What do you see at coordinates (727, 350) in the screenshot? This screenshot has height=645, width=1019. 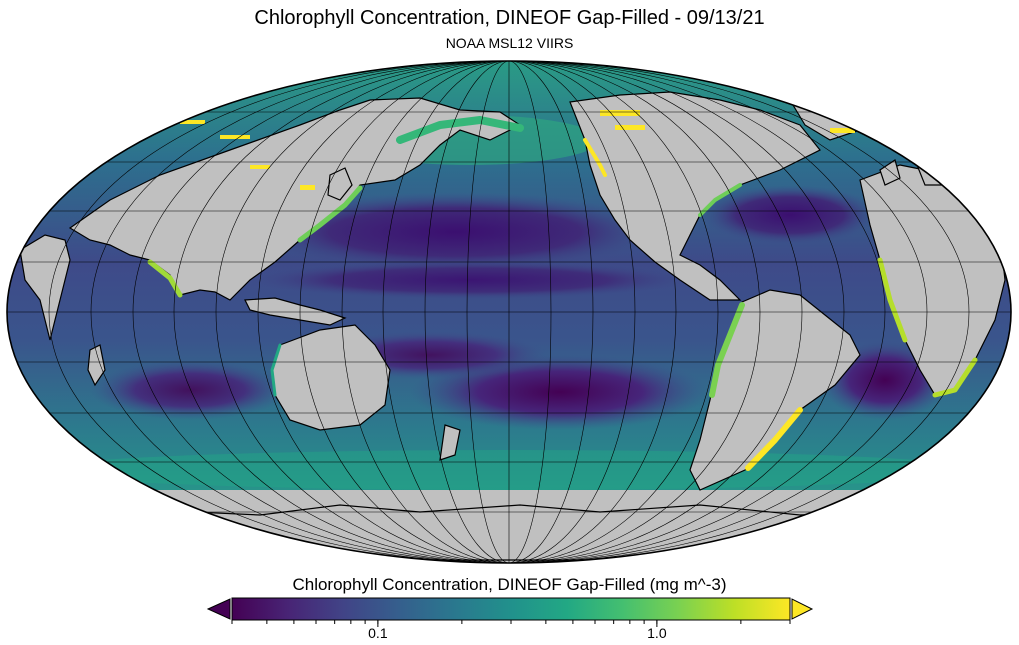 I see `peru-upwelling` at bounding box center [727, 350].